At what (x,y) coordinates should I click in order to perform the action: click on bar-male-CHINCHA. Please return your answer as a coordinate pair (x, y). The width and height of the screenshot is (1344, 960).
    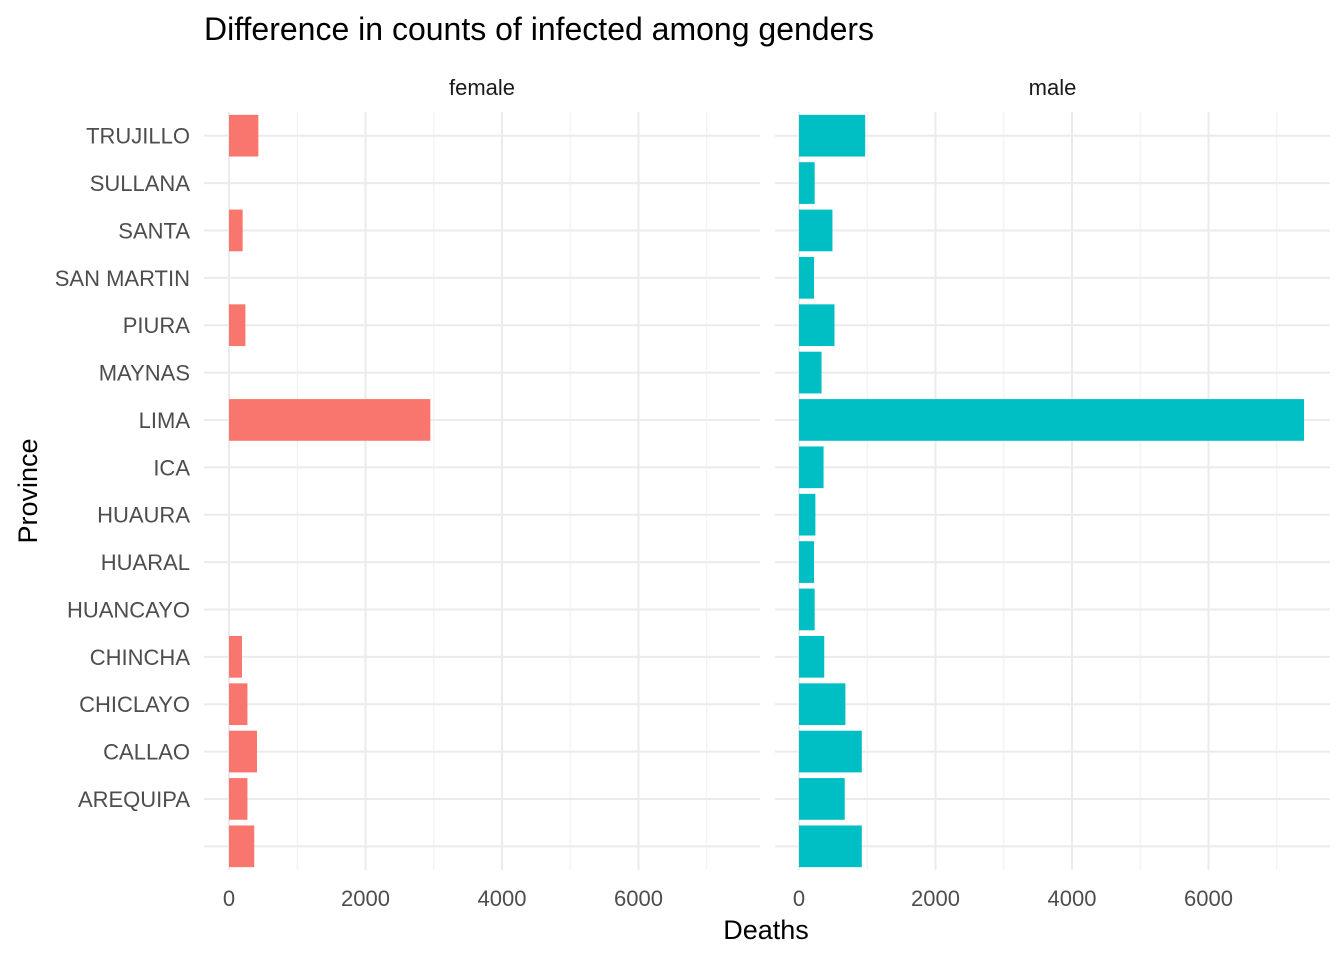
    Looking at the image, I should click on (812, 656).